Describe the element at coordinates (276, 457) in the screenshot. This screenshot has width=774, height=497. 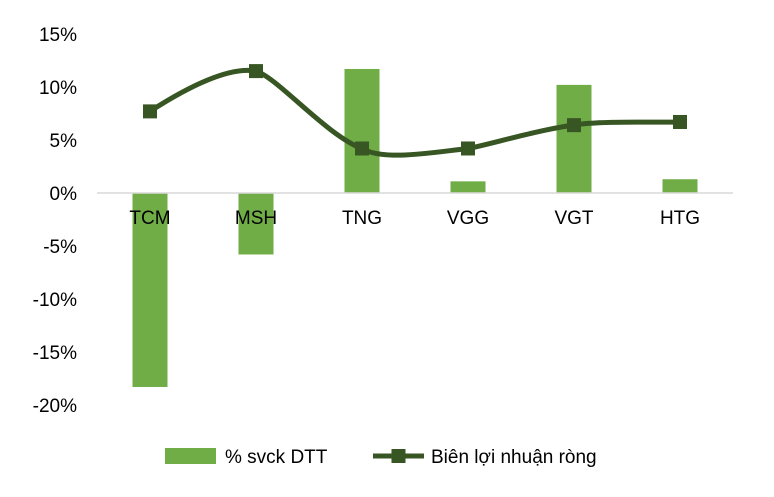
I see `legend-bar-label: % svck DTT` at that location.